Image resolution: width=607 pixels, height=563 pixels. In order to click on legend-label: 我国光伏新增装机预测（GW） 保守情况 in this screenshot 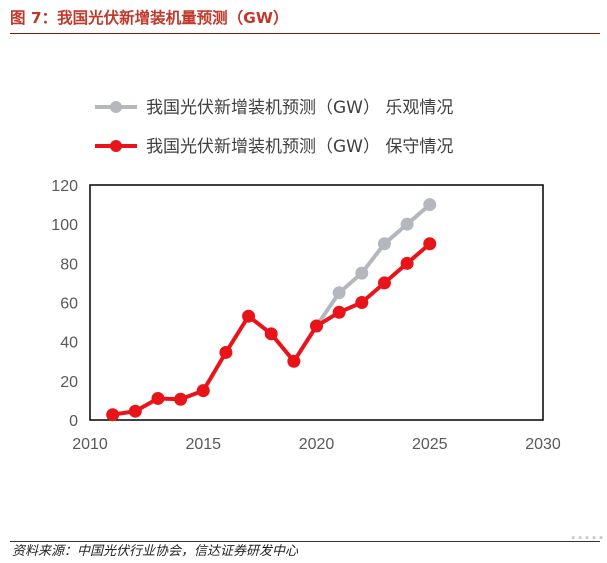, I will do `click(299, 147)`.